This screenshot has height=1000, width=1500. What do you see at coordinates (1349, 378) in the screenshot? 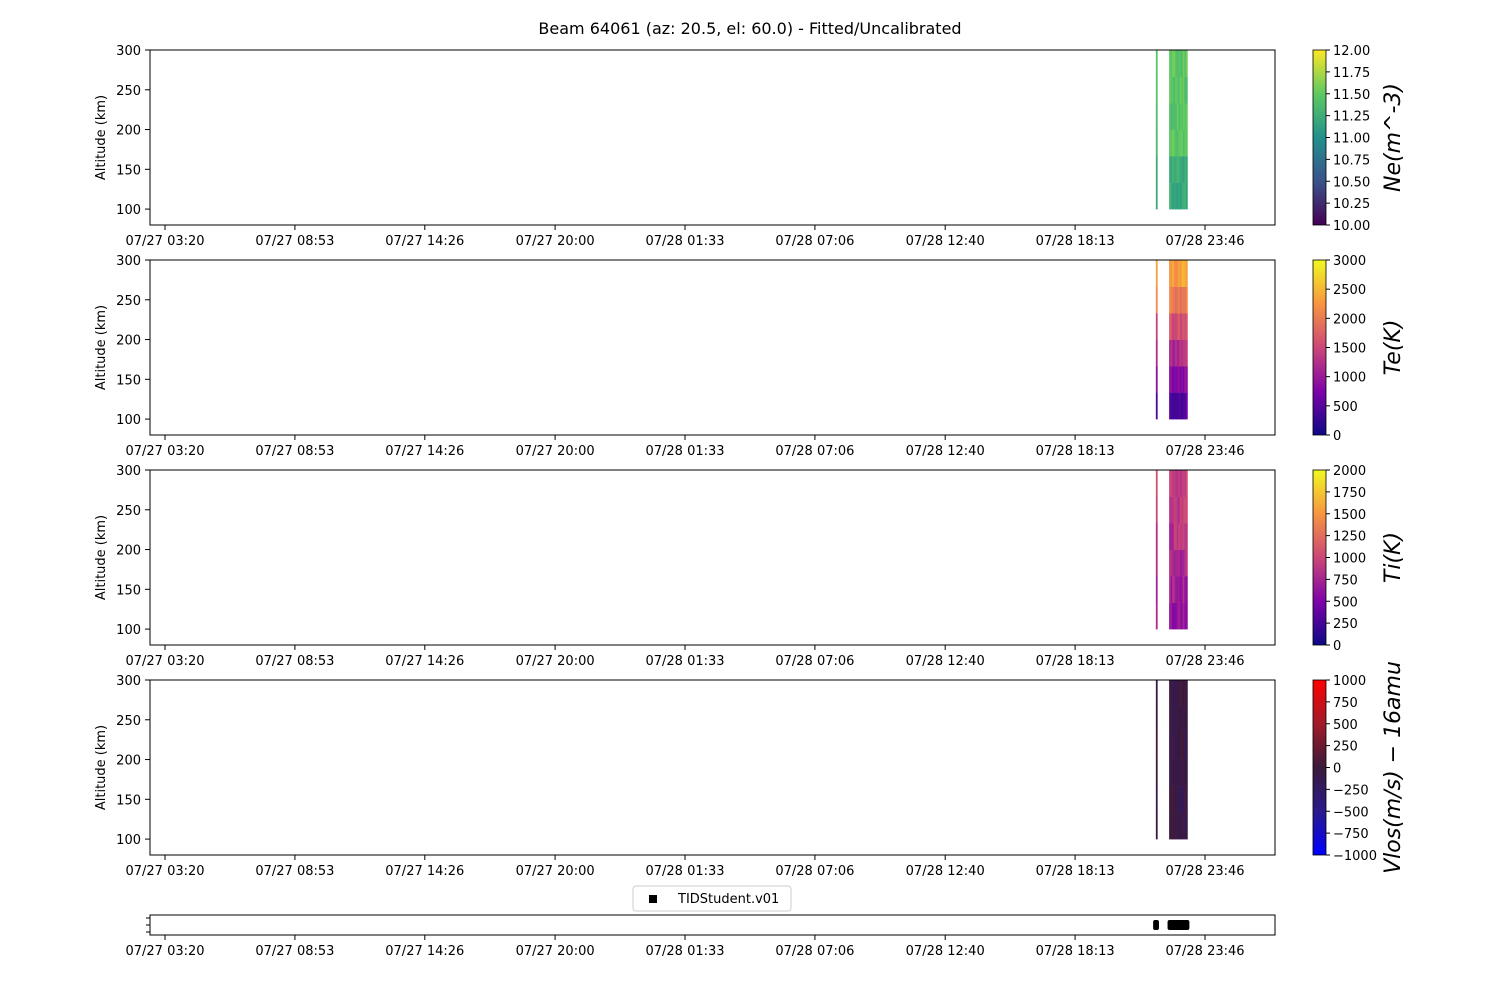
I see `colorbar-tick-label: 1000` at bounding box center [1349, 378].